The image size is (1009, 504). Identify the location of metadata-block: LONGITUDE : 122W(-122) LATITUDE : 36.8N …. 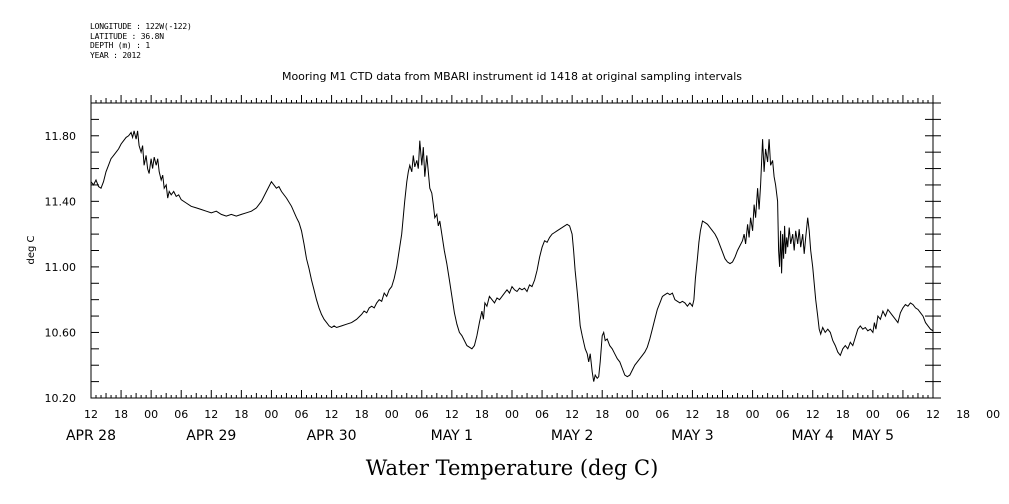
(141, 41).